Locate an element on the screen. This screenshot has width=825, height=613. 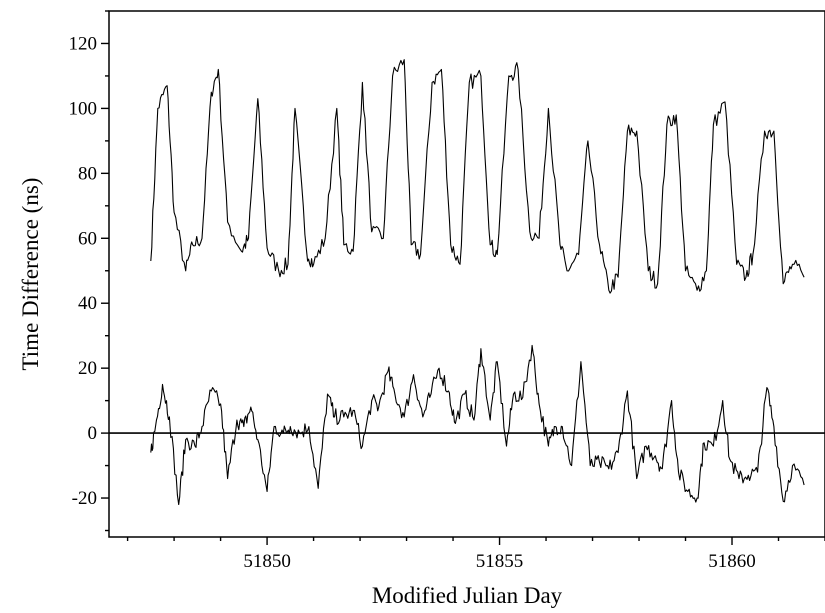
y-tick-label: 100 is located at coordinates (83, 108).